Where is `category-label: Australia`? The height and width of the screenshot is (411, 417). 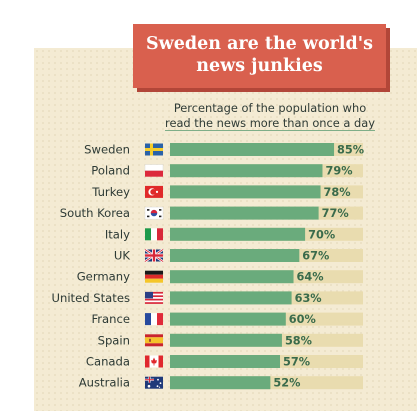 category-label: Australia is located at coordinates (104, 383).